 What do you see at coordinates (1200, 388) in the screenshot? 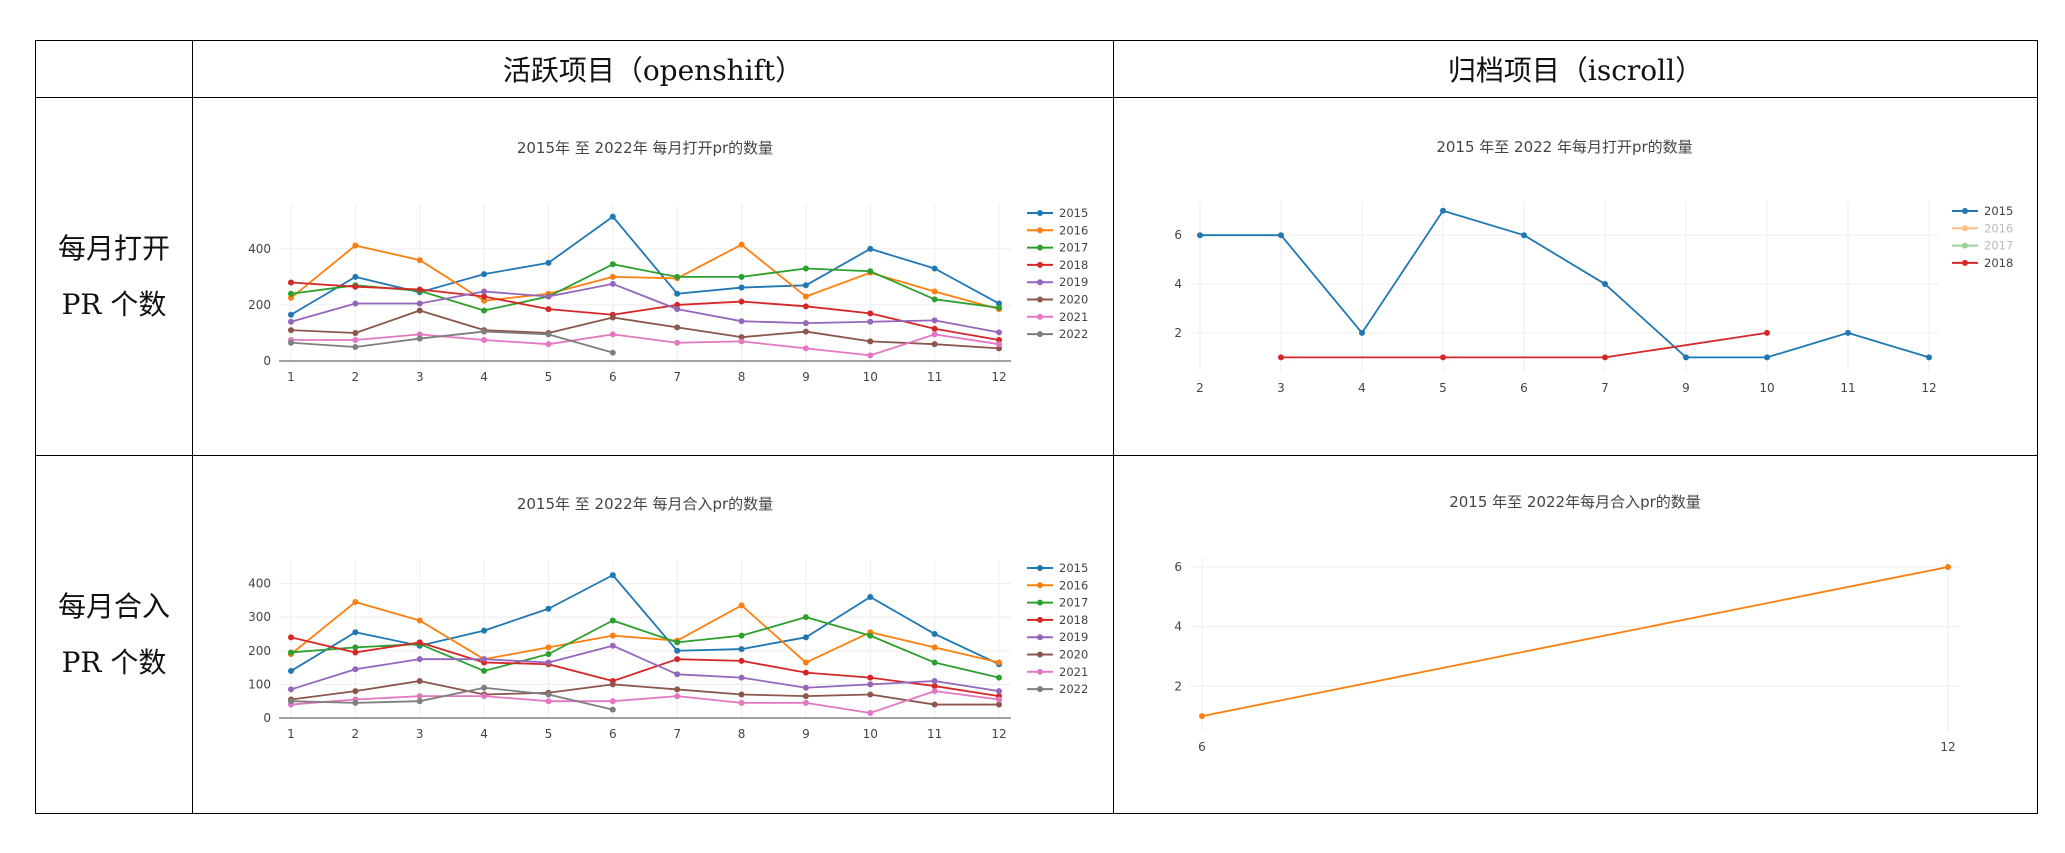
I see `x-tick-label: 2` at bounding box center [1200, 388].